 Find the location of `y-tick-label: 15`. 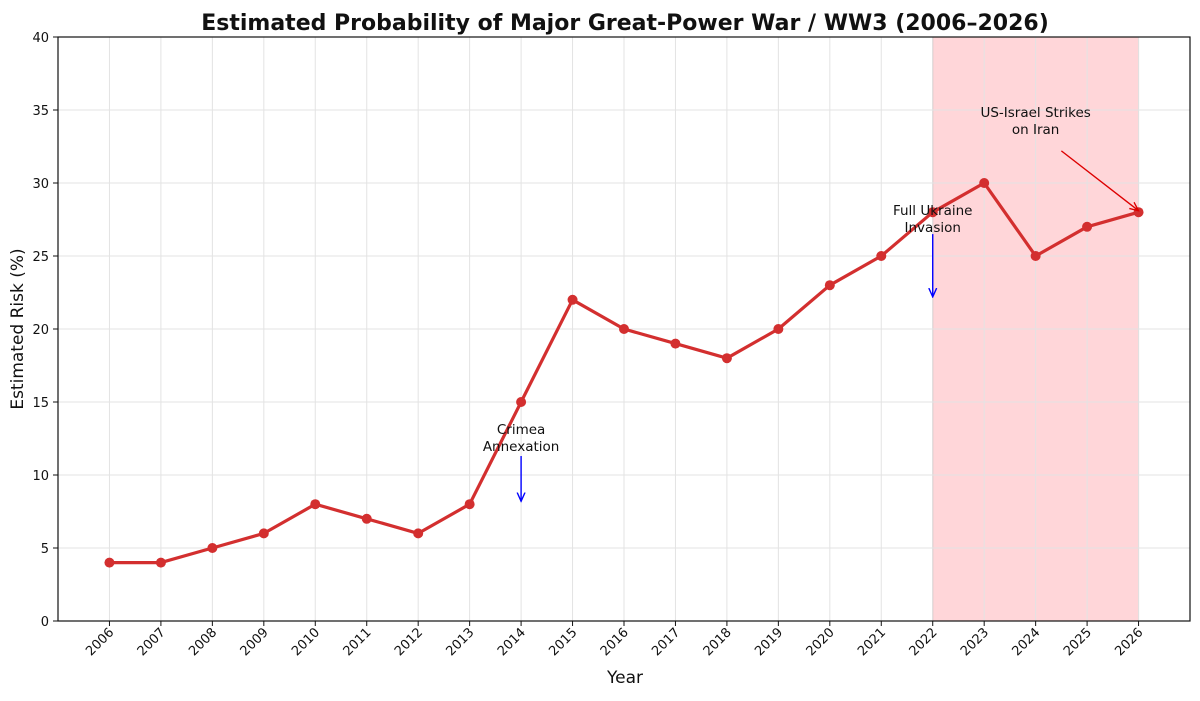

y-tick-label: 15 is located at coordinates (40, 403).